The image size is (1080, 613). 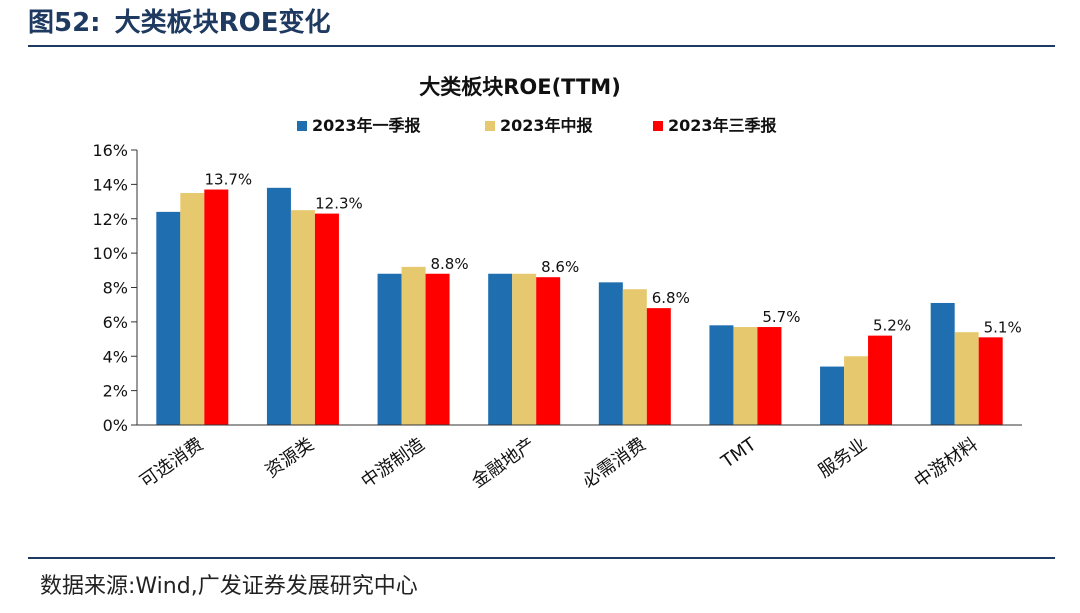 I want to click on data-label: 5.1%, so click(x=1003, y=327).